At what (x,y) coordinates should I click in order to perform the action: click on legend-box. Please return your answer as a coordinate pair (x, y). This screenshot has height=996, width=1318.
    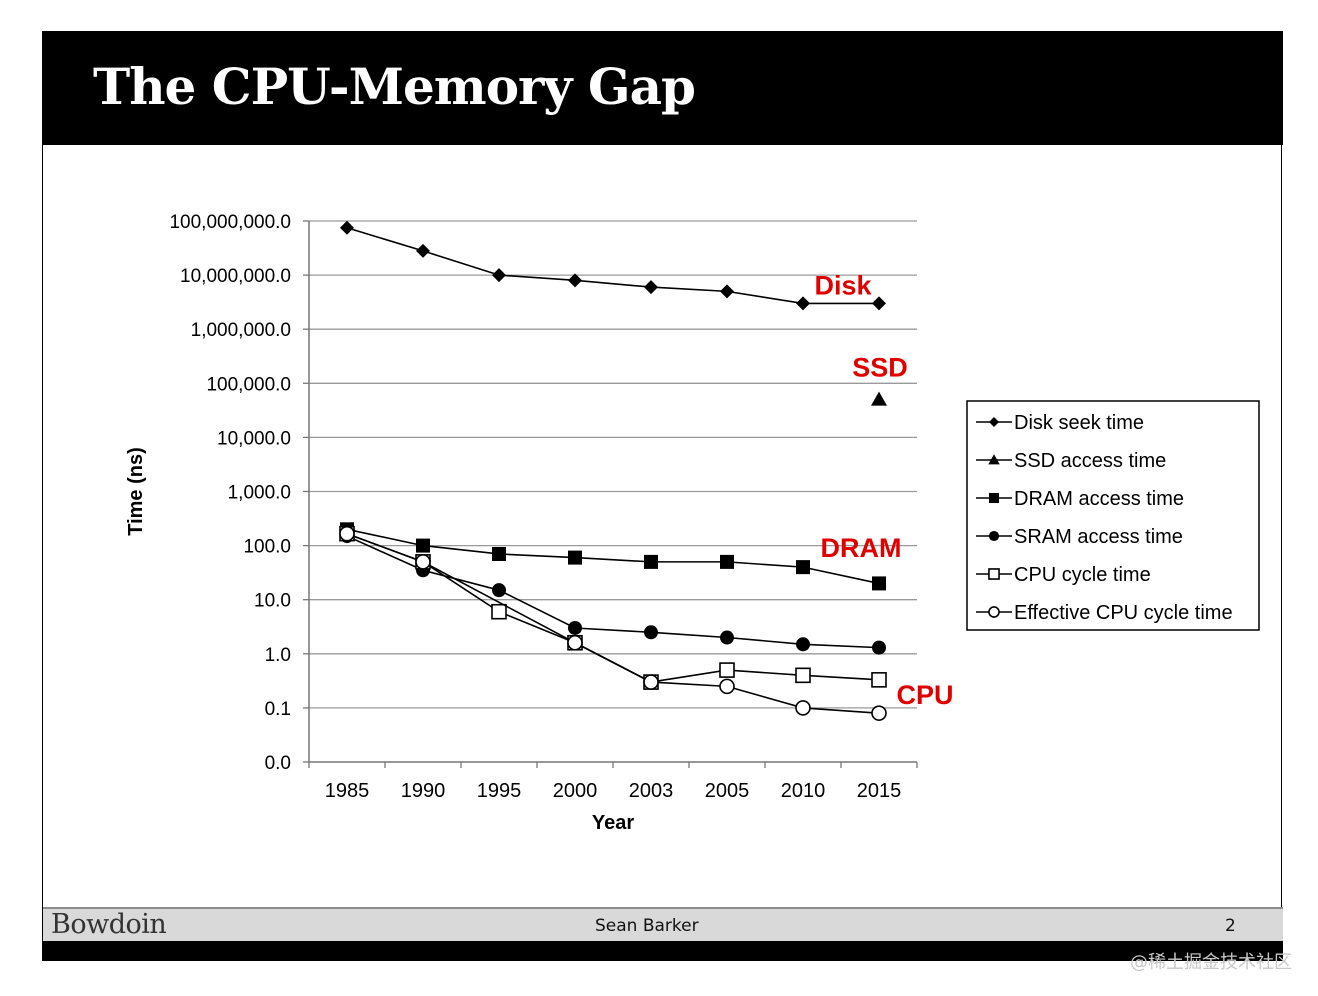
    Looking at the image, I should click on (1113, 515).